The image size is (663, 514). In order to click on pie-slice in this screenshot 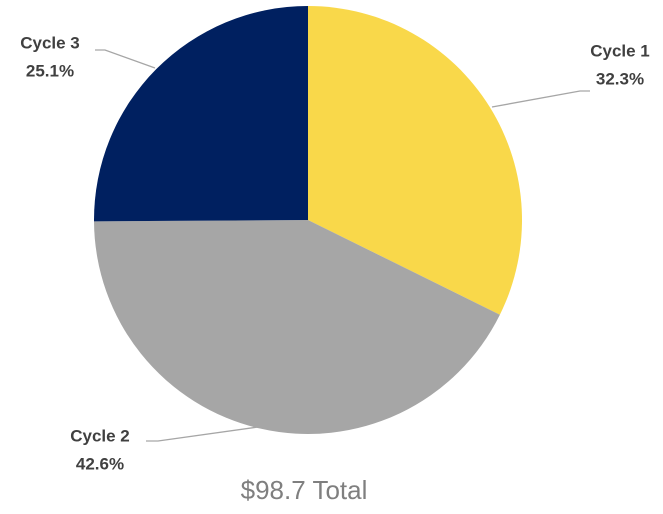, I will do `click(201, 114)`.